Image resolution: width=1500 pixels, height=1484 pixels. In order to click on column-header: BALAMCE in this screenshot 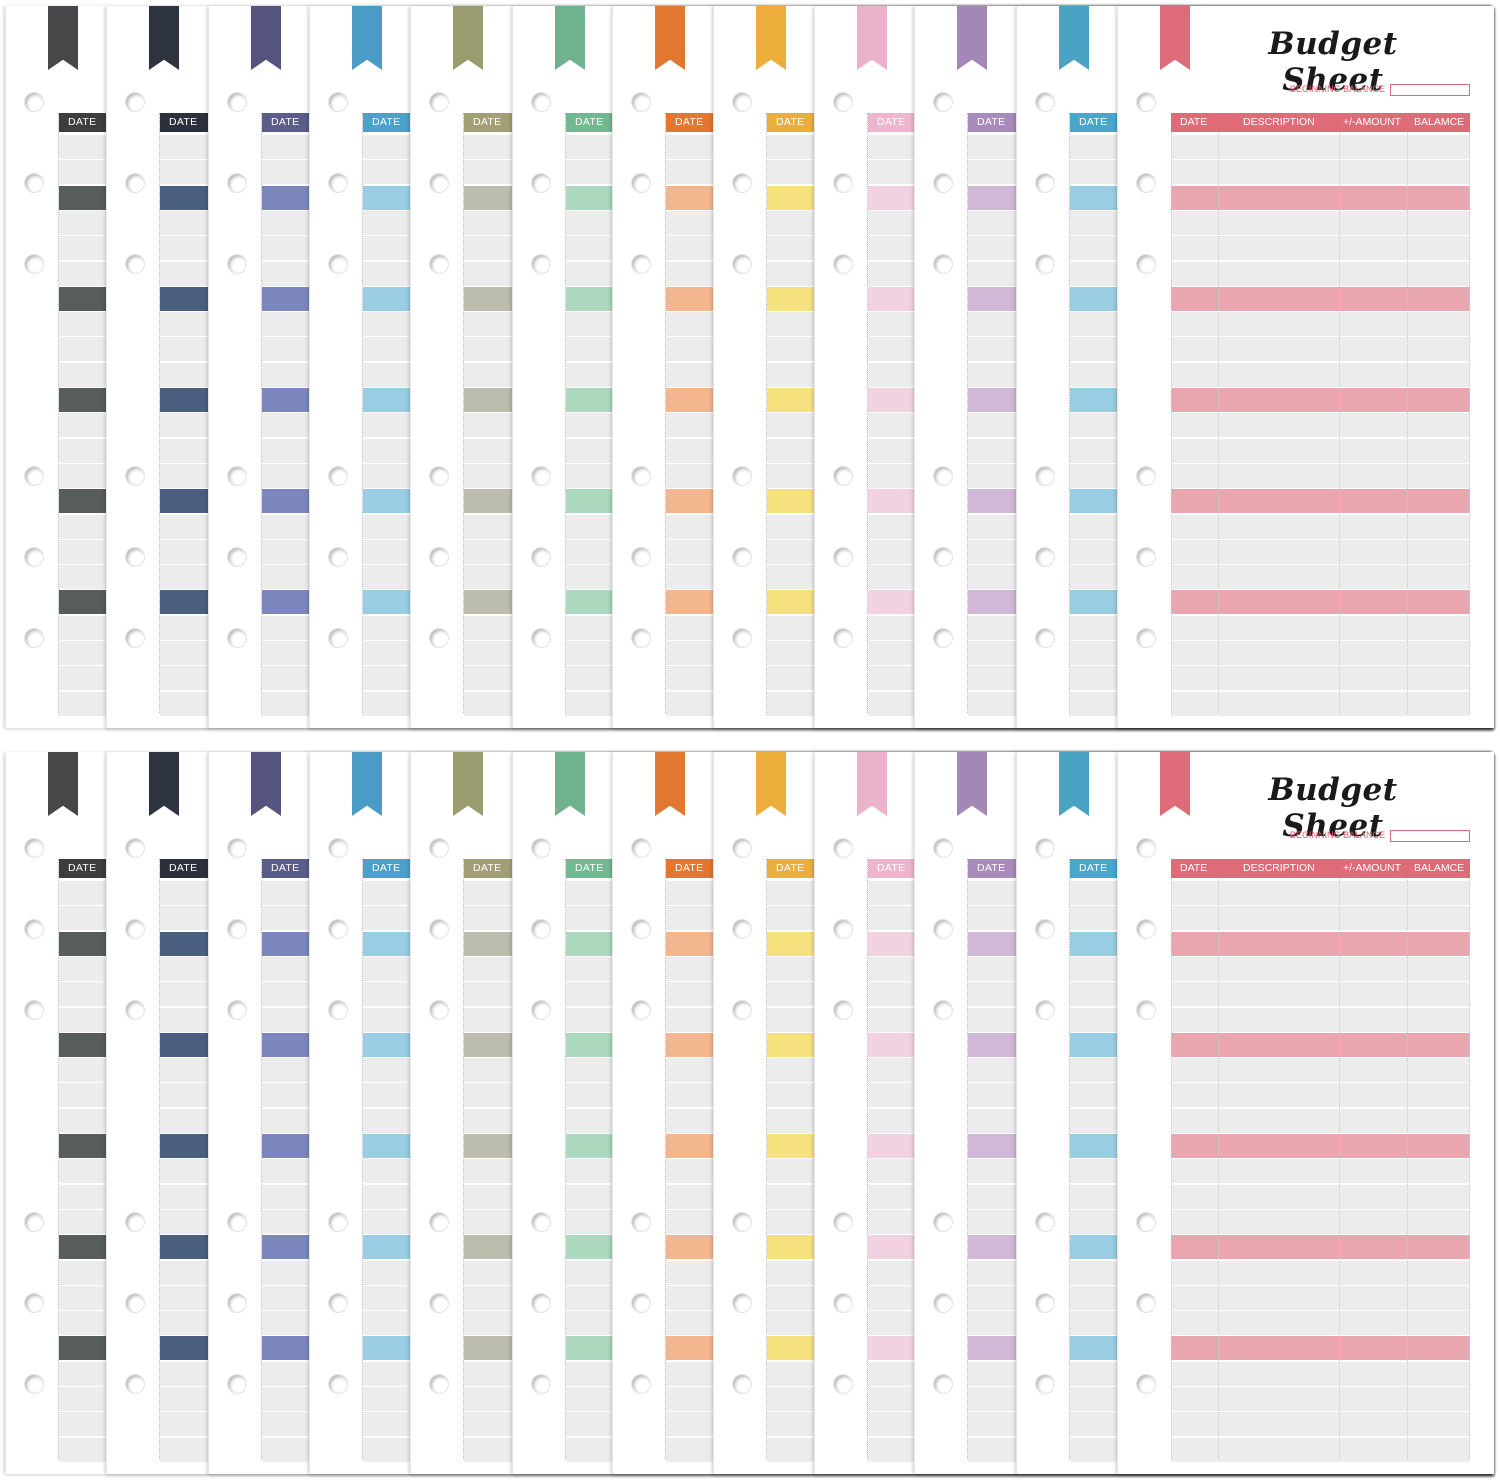, I will do `click(1439, 122)`.